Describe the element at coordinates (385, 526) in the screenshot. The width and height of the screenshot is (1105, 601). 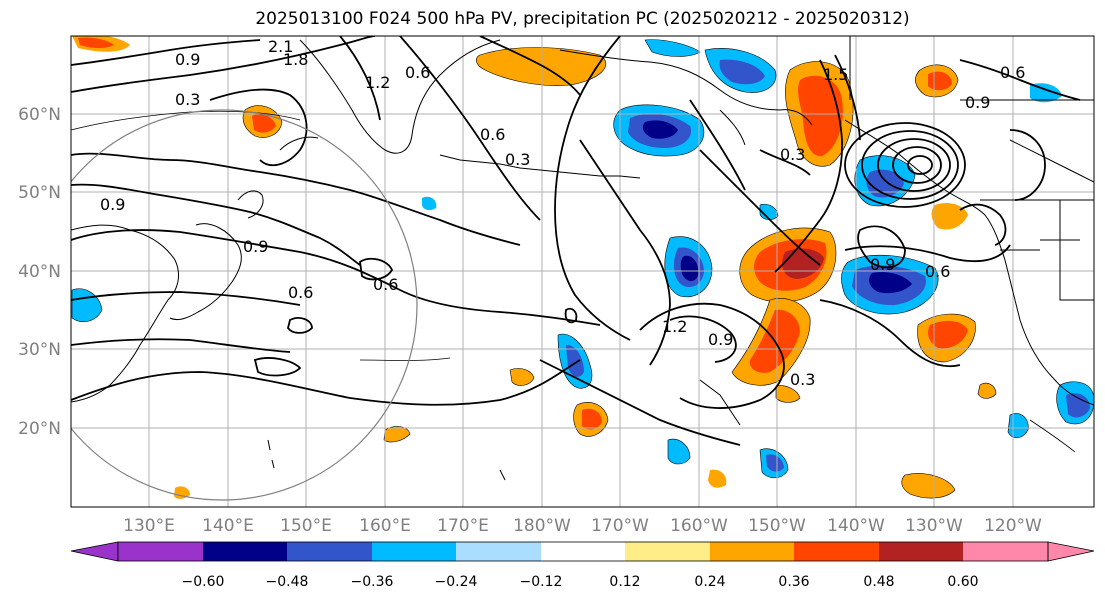
I see `lon-tick-label: 160°E` at that location.